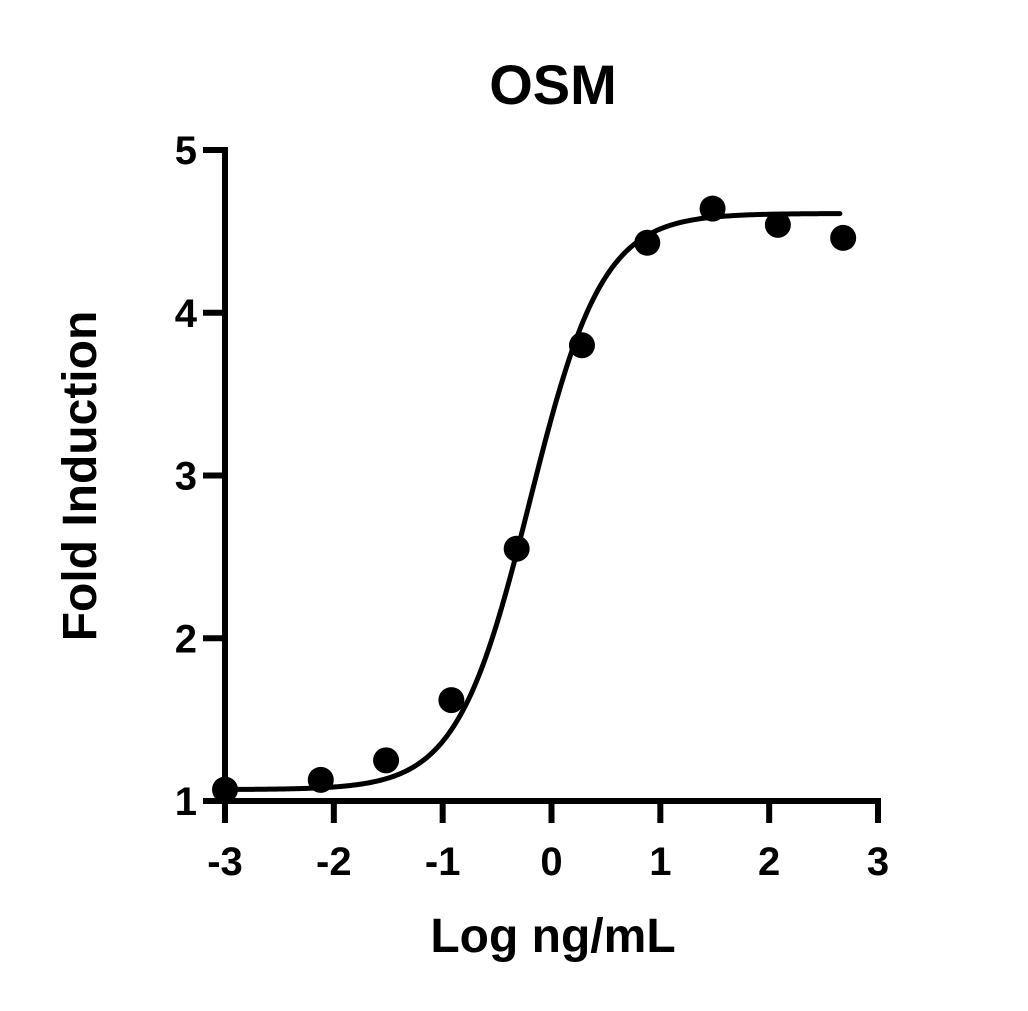  Describe the element at coordinates (186, 151) in the screenshot. I see `y-tick-label: 5` at that location.